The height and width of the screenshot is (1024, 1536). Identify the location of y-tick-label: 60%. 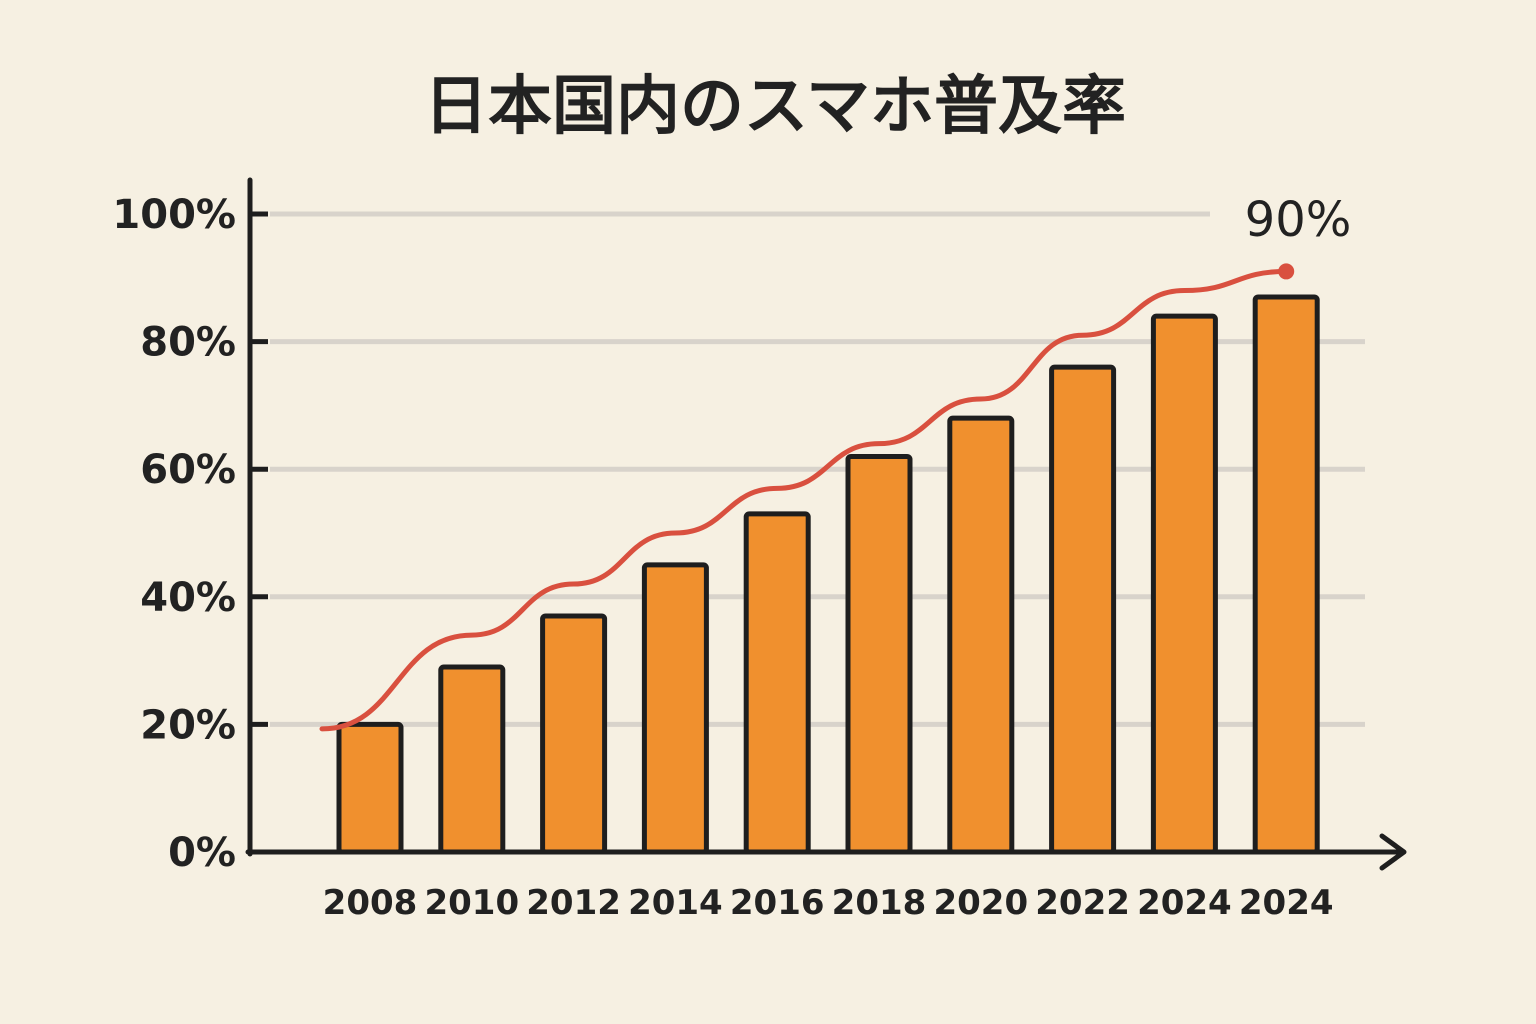
(188, 470).